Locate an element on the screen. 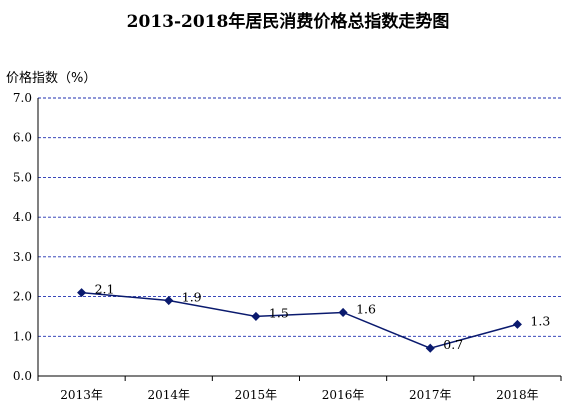 This screenshot has width=576, height=412. data-labels: 2.1 1.9 1.5 1.6 0.7 1.3 is located at coordinates (323, 317).